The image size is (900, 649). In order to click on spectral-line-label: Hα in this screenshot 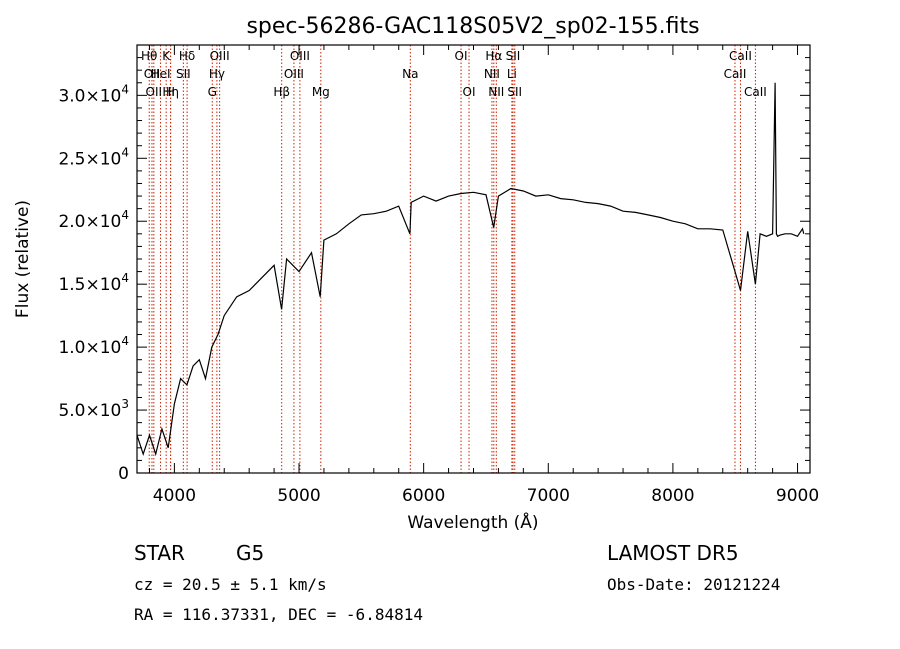, I will do `click(493, 56)`.